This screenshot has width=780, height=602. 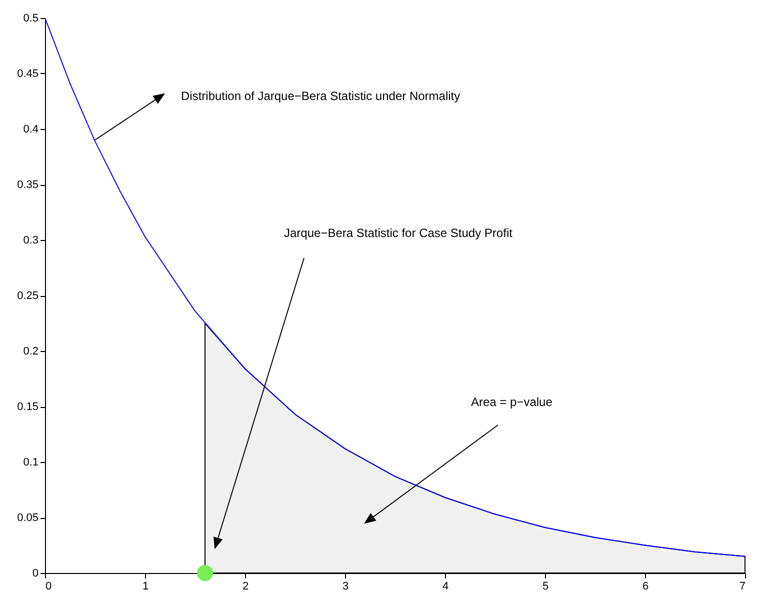 What do you see at coordinates (445, 586) in the screenshot?
I see `x-tick-label: 4` at bounding box center [445, 586].